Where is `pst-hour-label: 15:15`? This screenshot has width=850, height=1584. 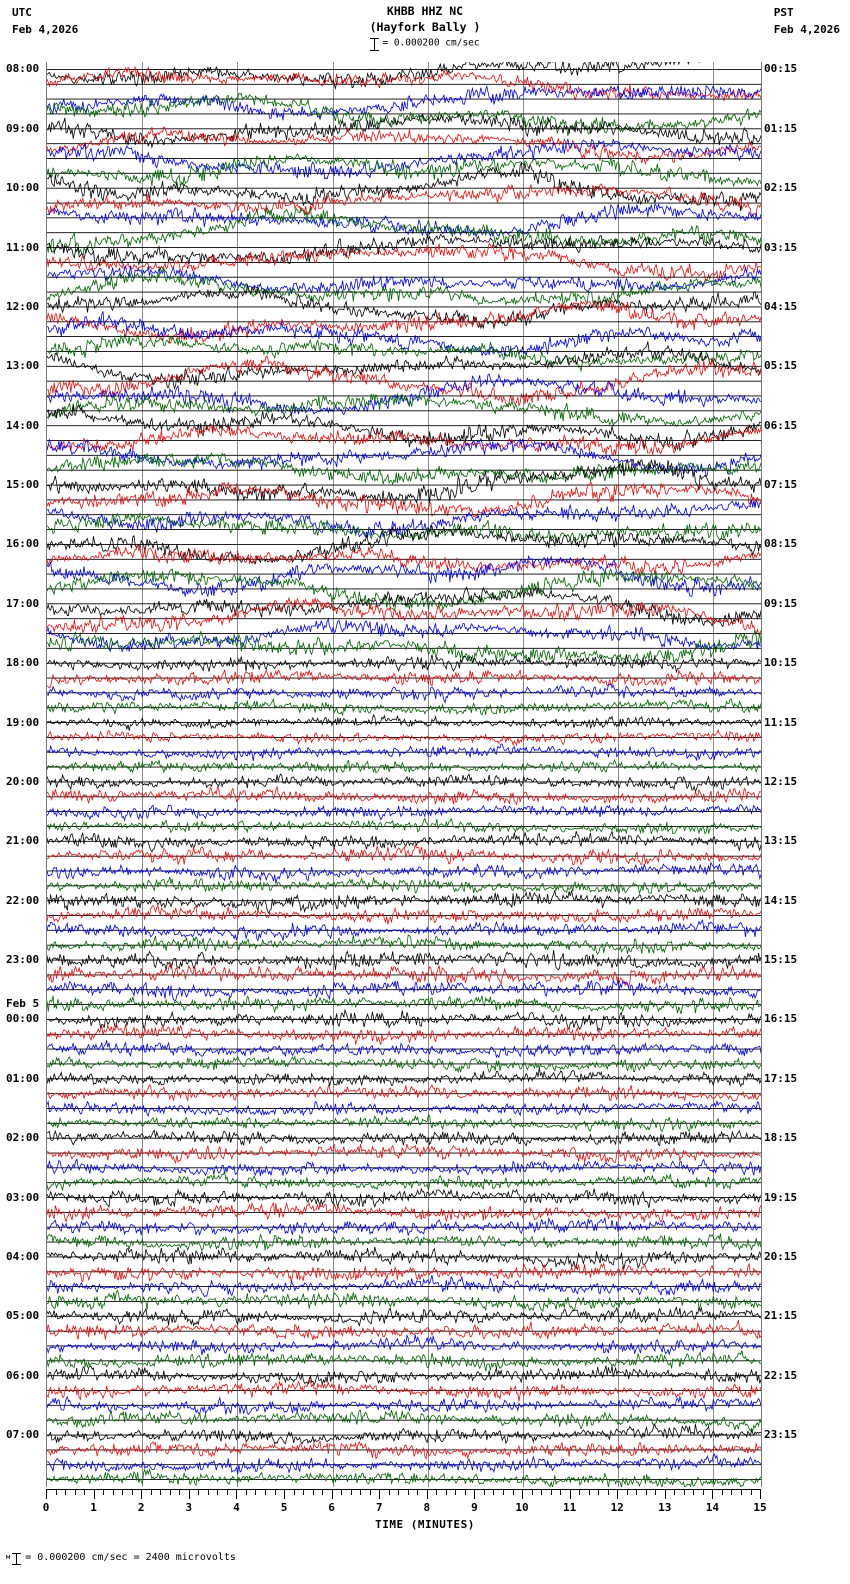
pst-hour-label: 15:15 is located at coordinates (781, 960).